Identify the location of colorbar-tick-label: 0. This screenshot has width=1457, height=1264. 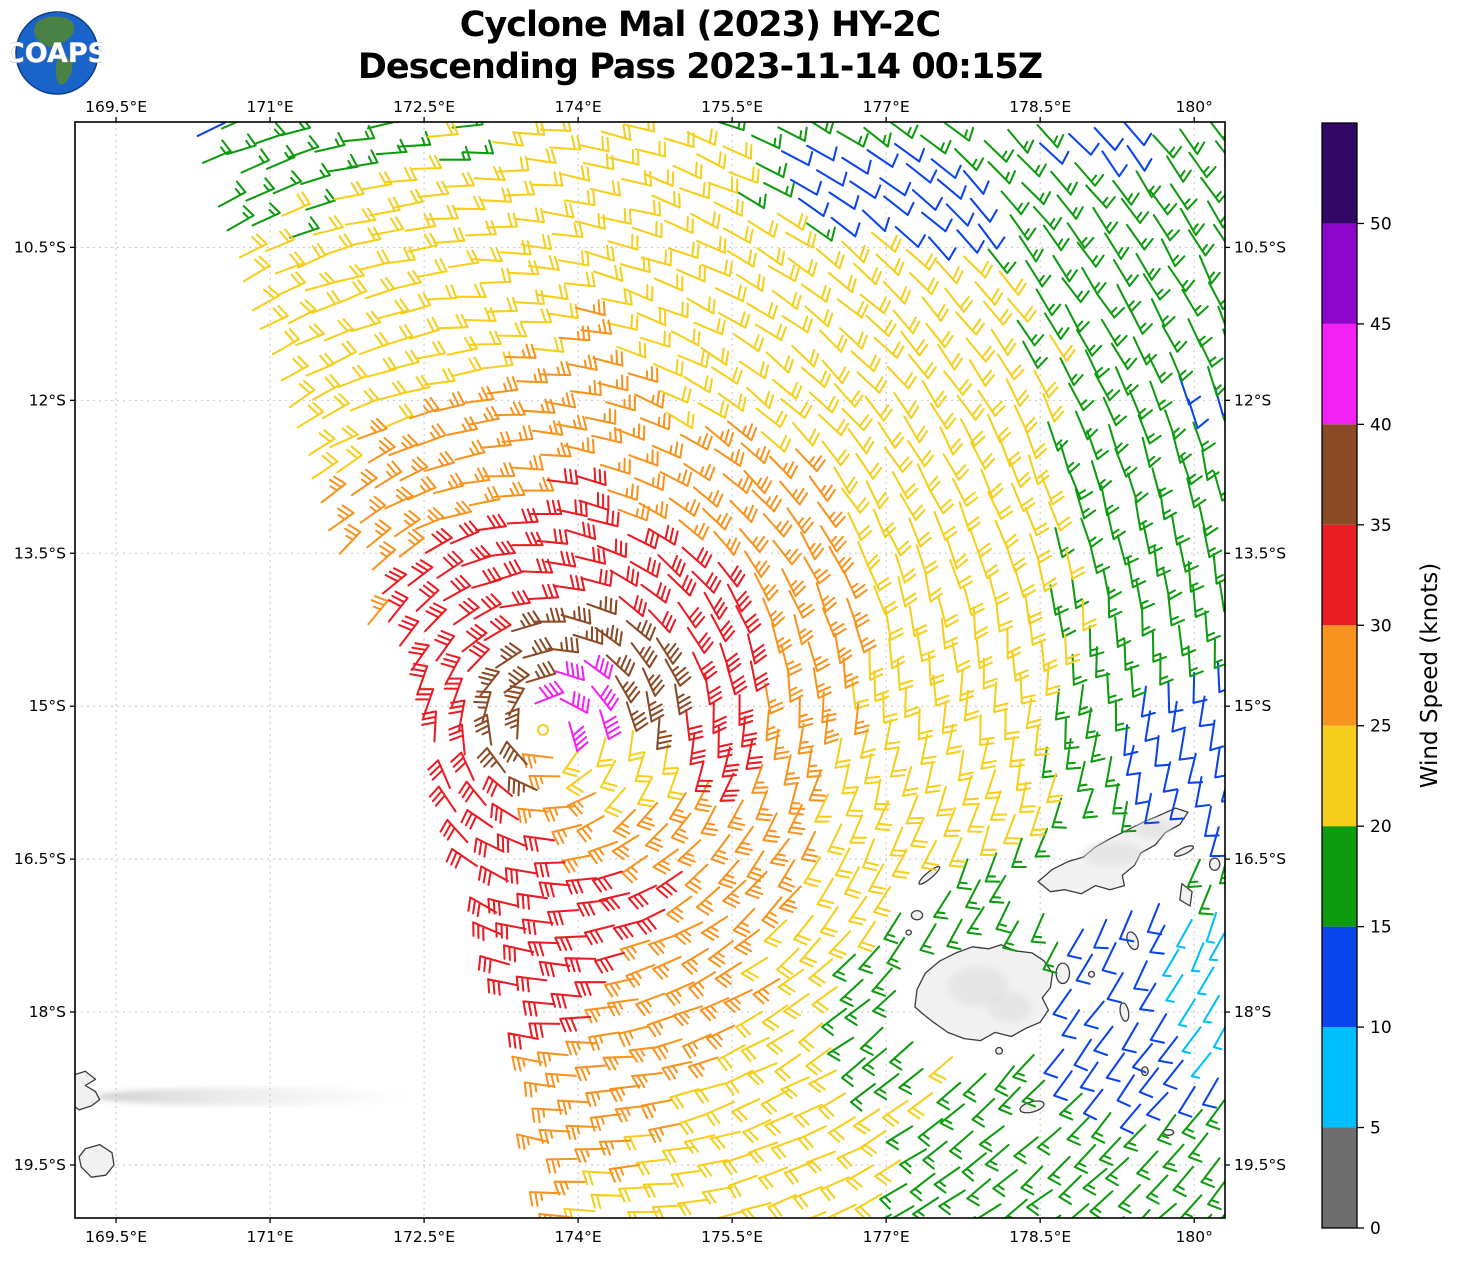
(1375, 1229).